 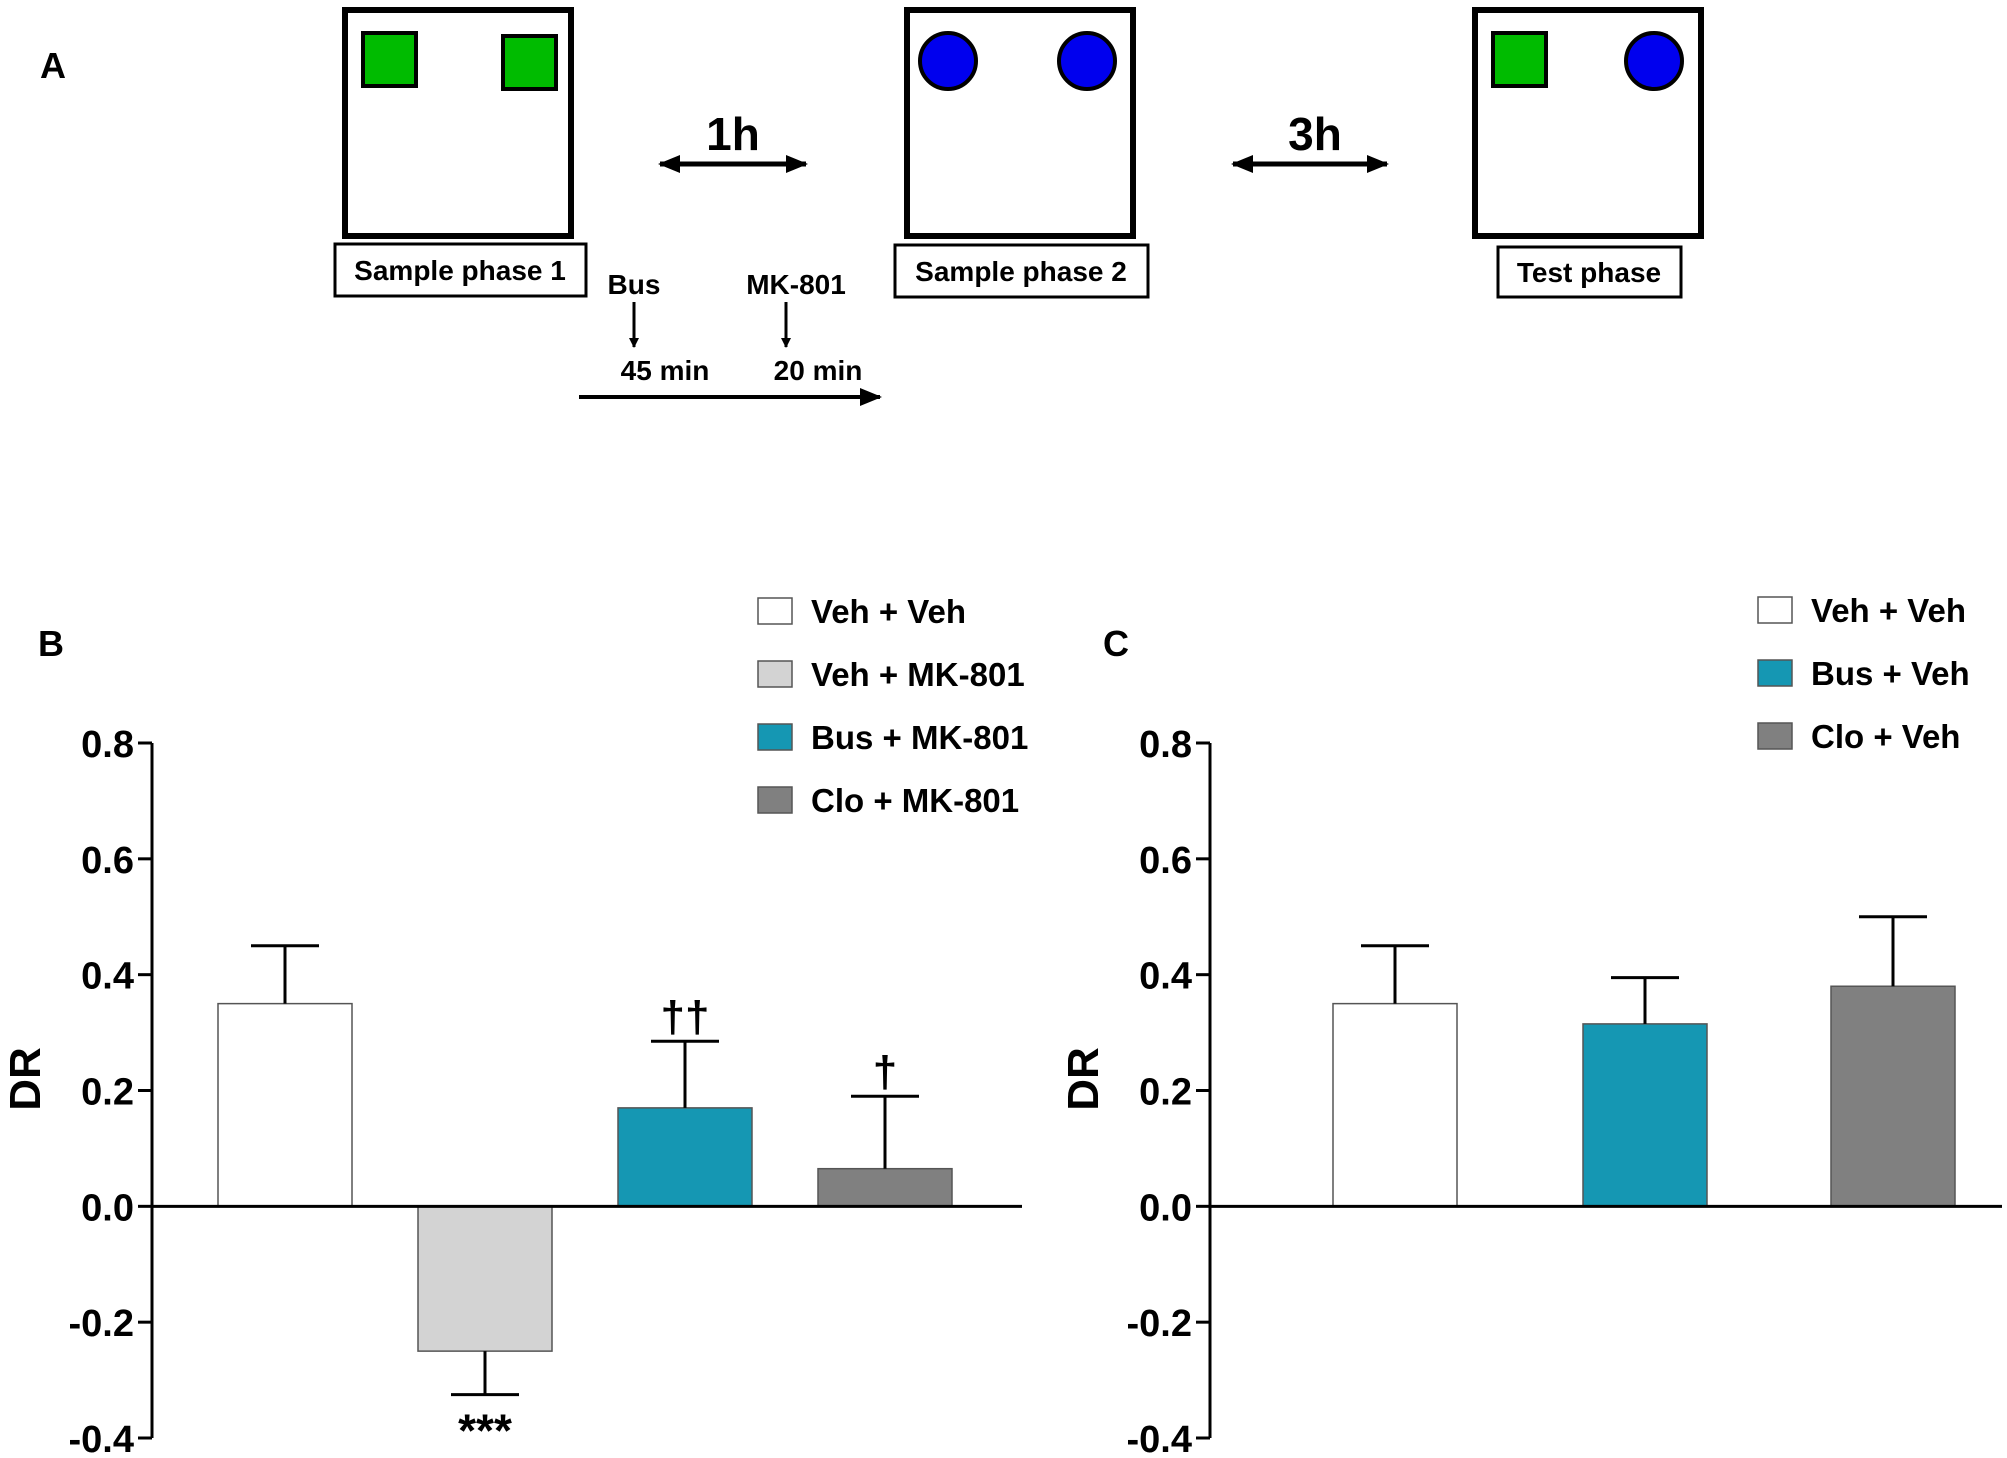 I want to click on significance-label: ††, so click(x=685, y=1016).